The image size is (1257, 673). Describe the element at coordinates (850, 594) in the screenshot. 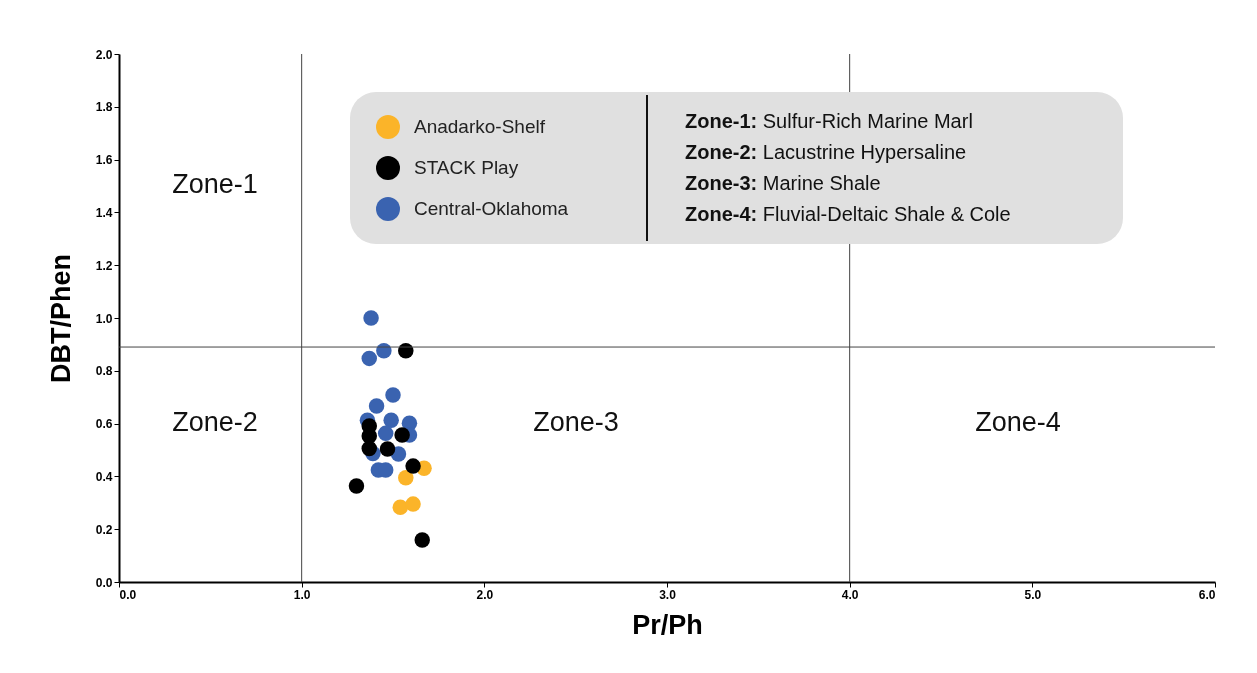

I see `x-tick-label: 4.0` at that location.